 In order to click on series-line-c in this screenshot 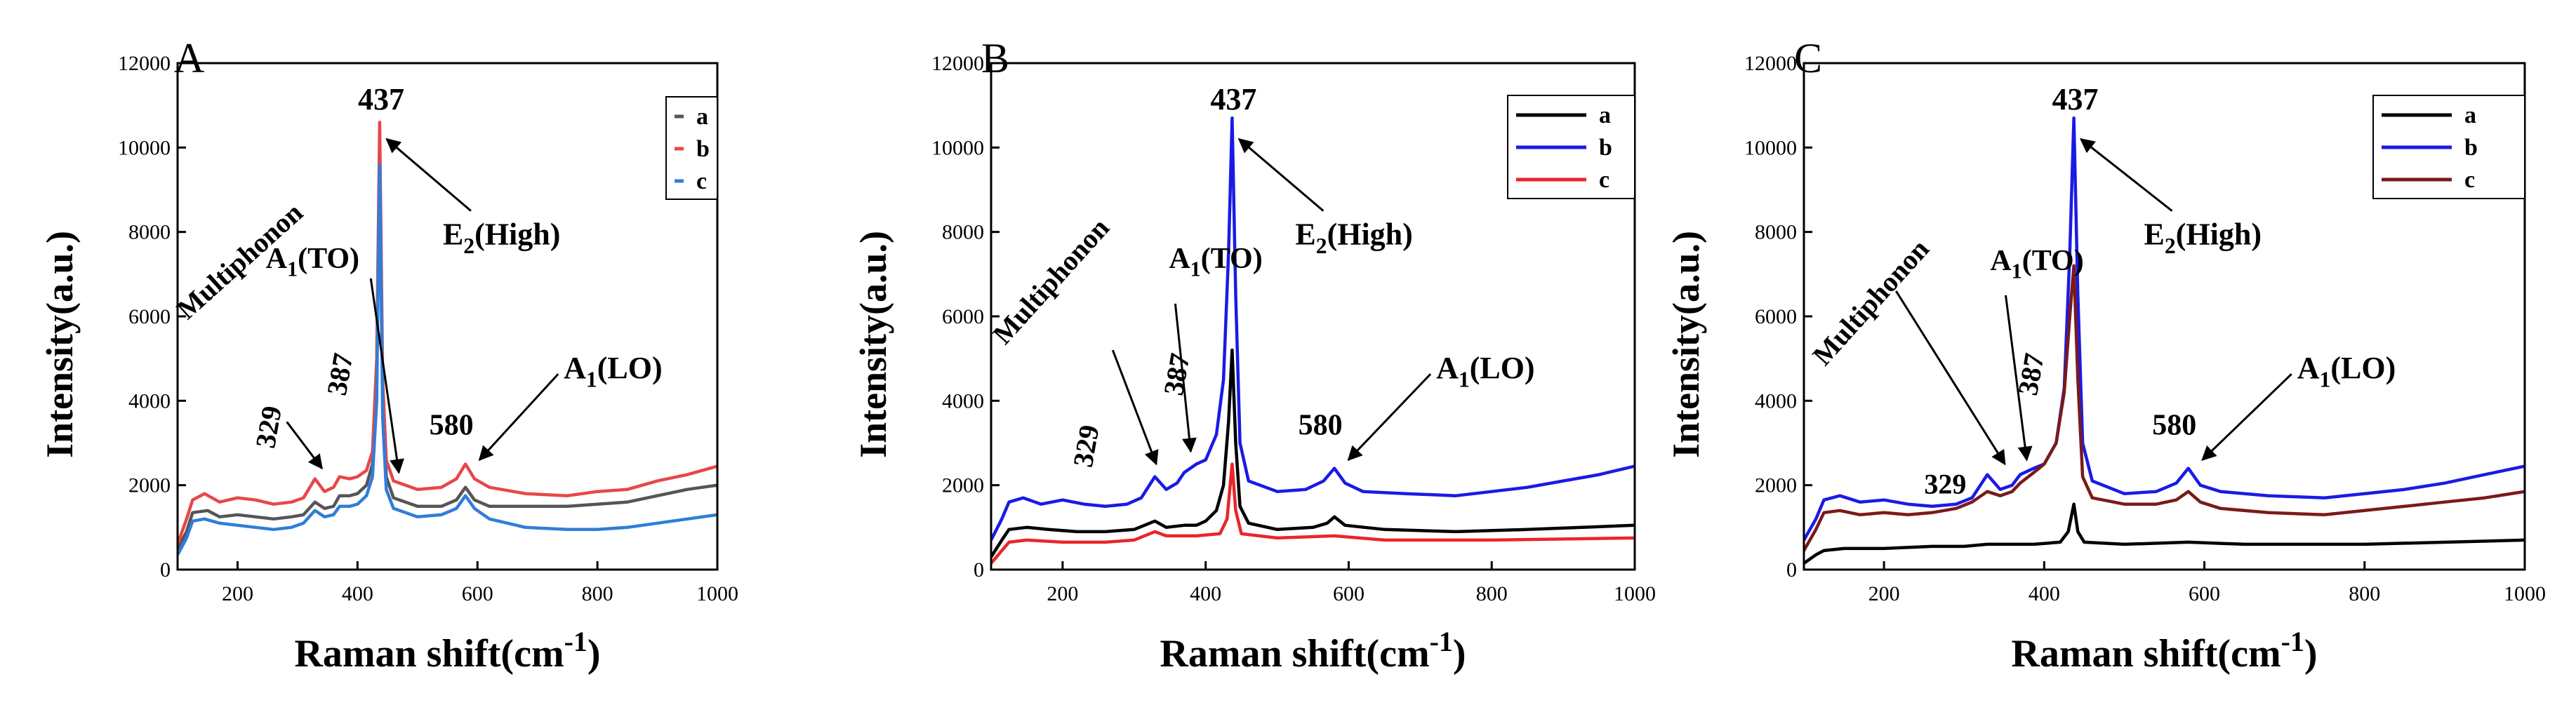, I will do `click(2165, 408)`.